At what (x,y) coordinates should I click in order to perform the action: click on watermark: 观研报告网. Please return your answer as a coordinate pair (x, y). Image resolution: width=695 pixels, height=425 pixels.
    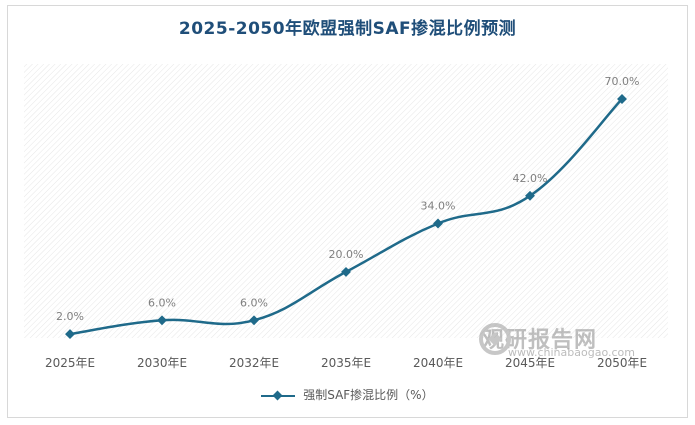
    Looking at the image, I should click on (538, 338).